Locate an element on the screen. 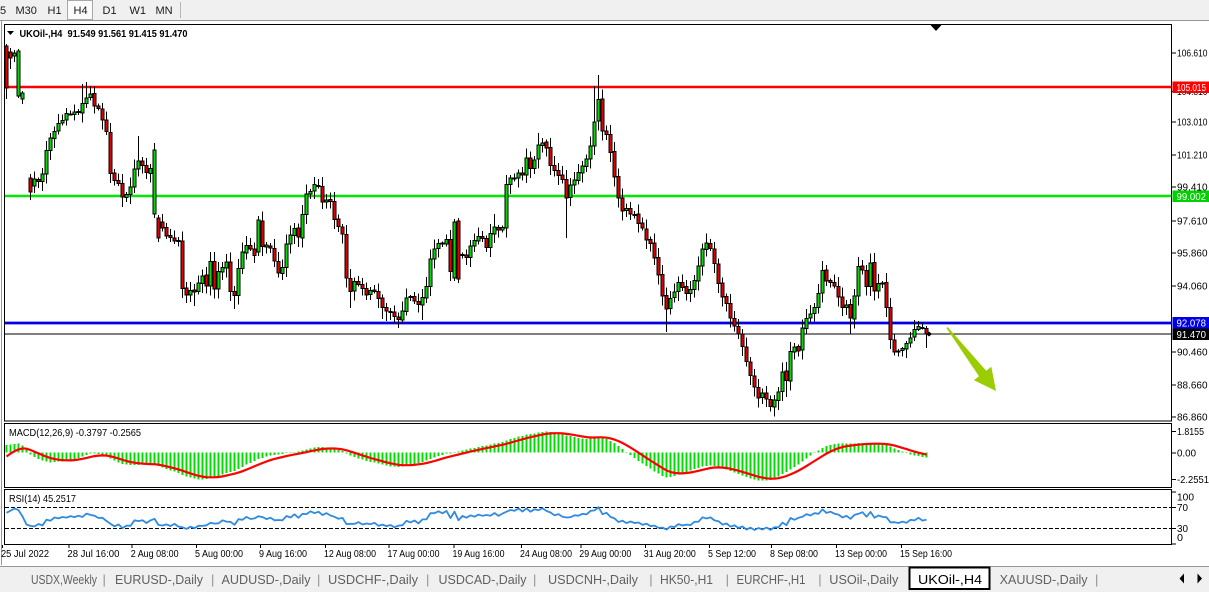  svg-text: D1 is located at coordinates (110, 11).